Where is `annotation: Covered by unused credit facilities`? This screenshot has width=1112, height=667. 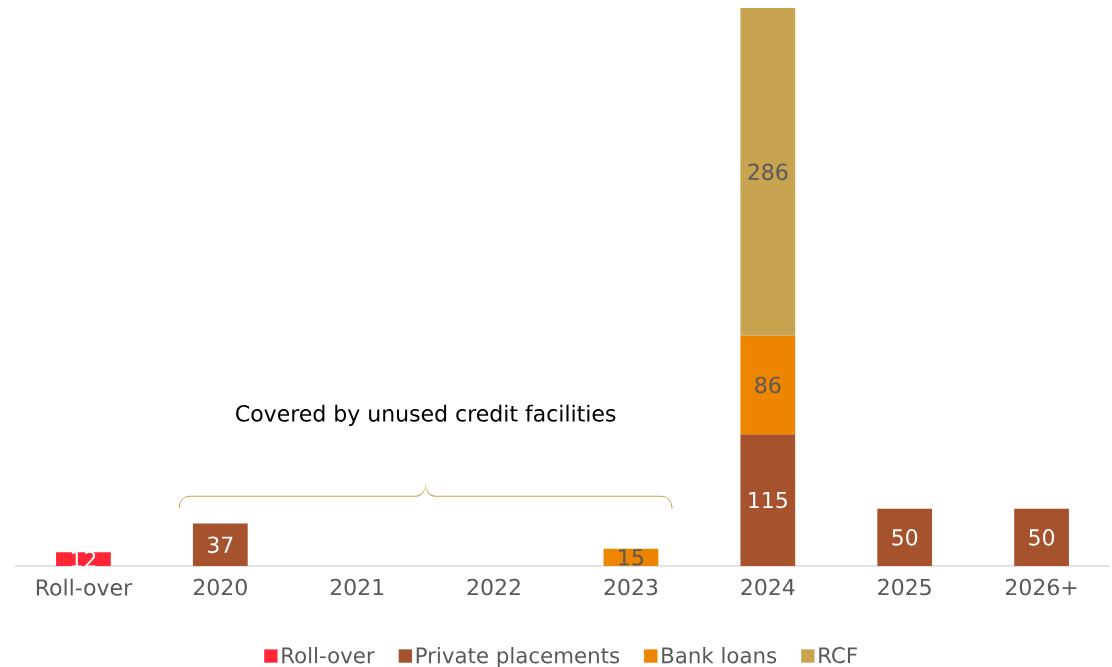 annotation: Covered by unused credit facilities is located at coordinates (426, 415).